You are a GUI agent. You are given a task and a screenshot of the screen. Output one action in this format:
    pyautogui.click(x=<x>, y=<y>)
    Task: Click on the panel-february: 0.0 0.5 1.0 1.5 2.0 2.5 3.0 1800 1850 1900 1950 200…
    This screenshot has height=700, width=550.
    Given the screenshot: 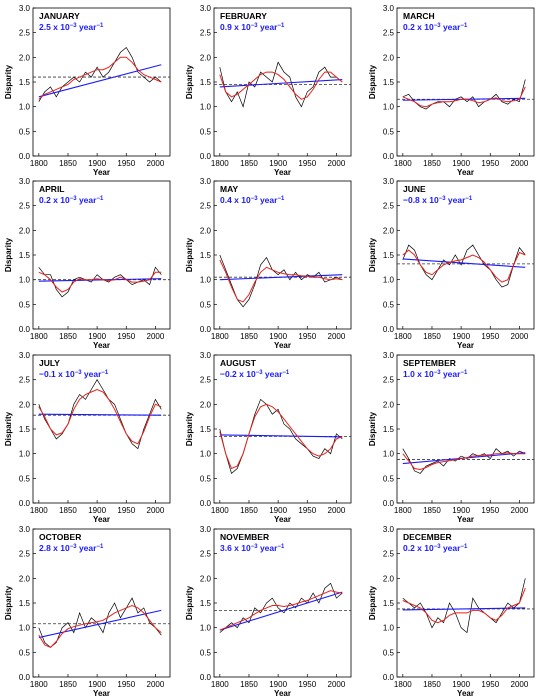 What is the action you would take?
    pyautogui.click(x=268, y=90)
    